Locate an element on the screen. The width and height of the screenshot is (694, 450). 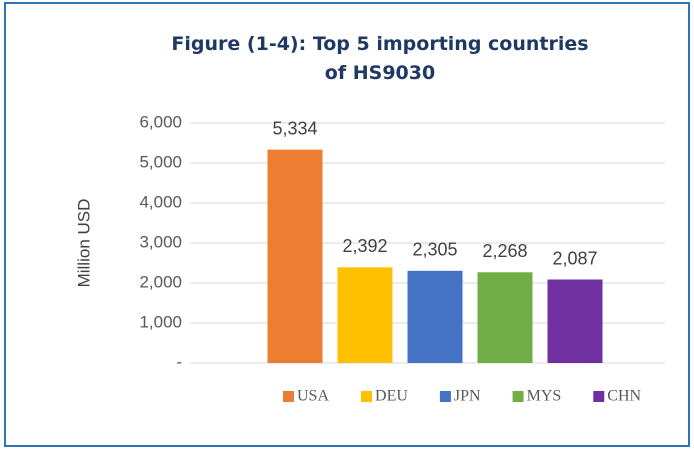
data-label: 2,392 is located at coordinates (364, 246).